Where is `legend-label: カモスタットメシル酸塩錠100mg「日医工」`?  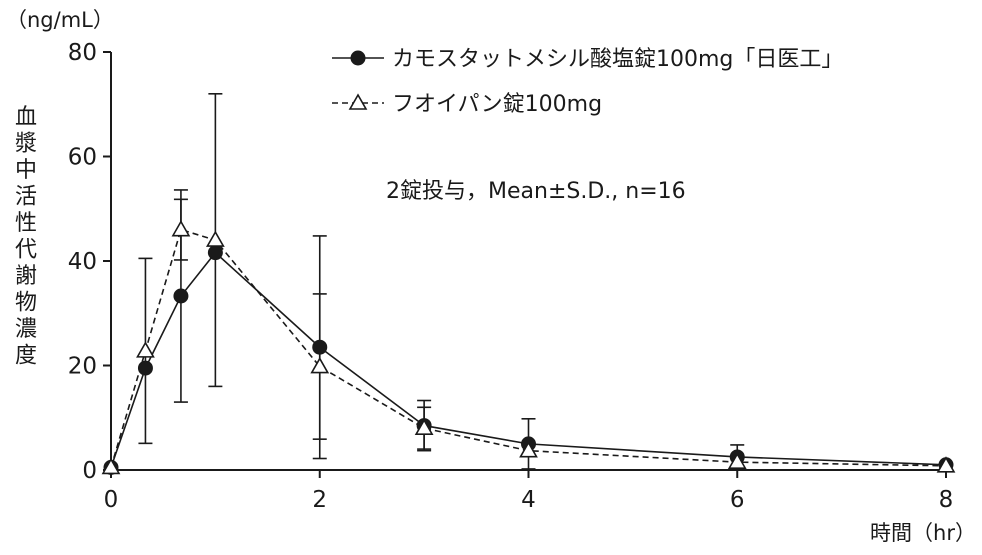 legend-label: カモスタットメシル酸塩錠100mg「日医工」 is located at coordinates (617, 59).